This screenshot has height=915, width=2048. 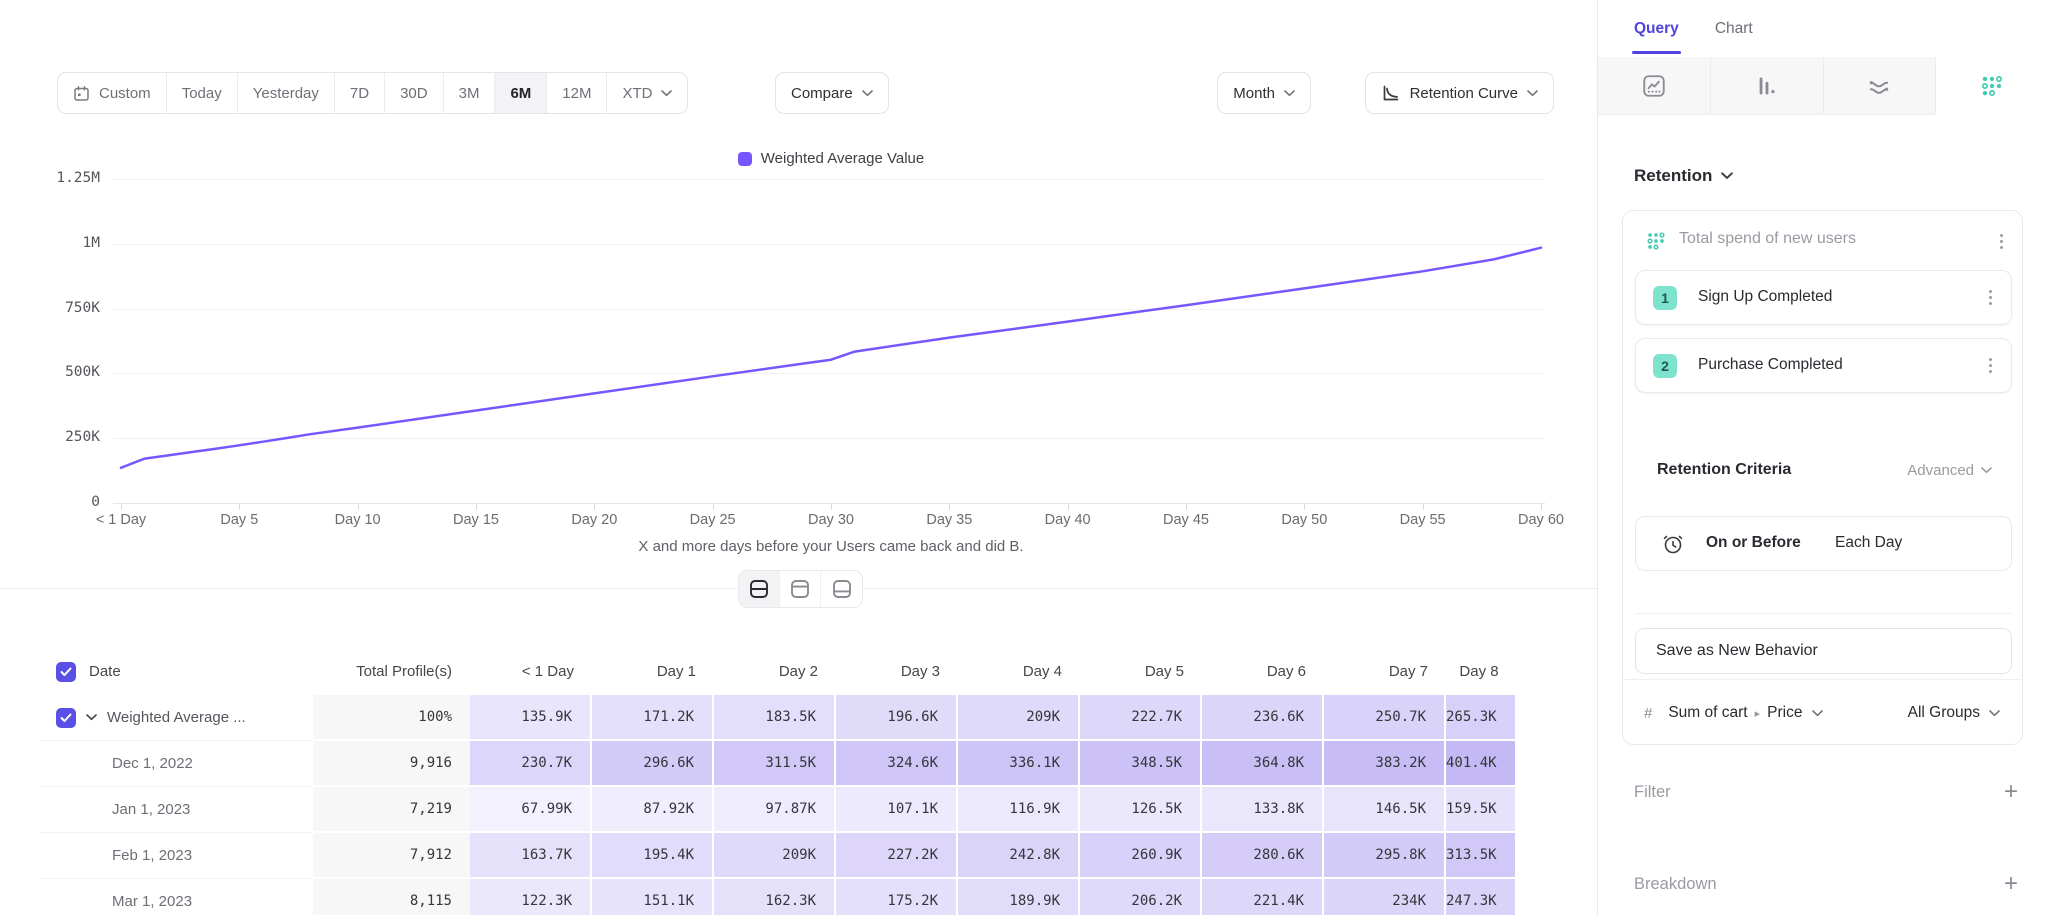 I want to click on calendar-icon, so click(x=81, y=93).